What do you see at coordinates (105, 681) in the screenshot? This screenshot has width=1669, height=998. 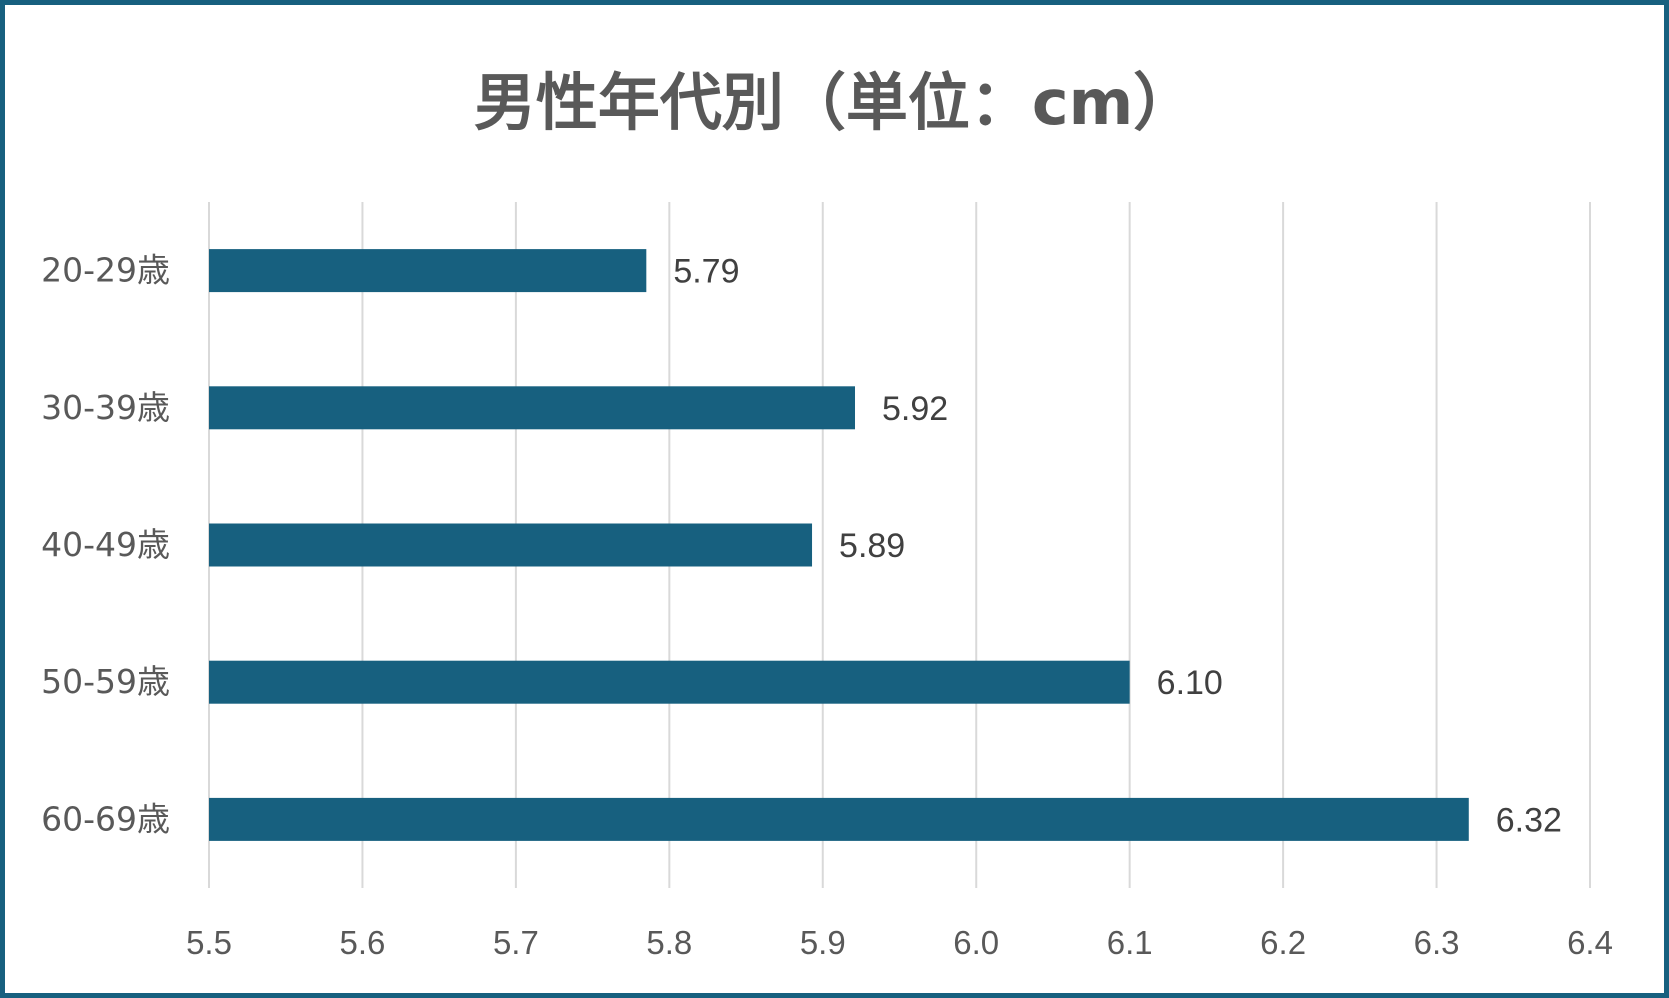 I see `category-label: 50-59歳` at bounding box center [105, 681].